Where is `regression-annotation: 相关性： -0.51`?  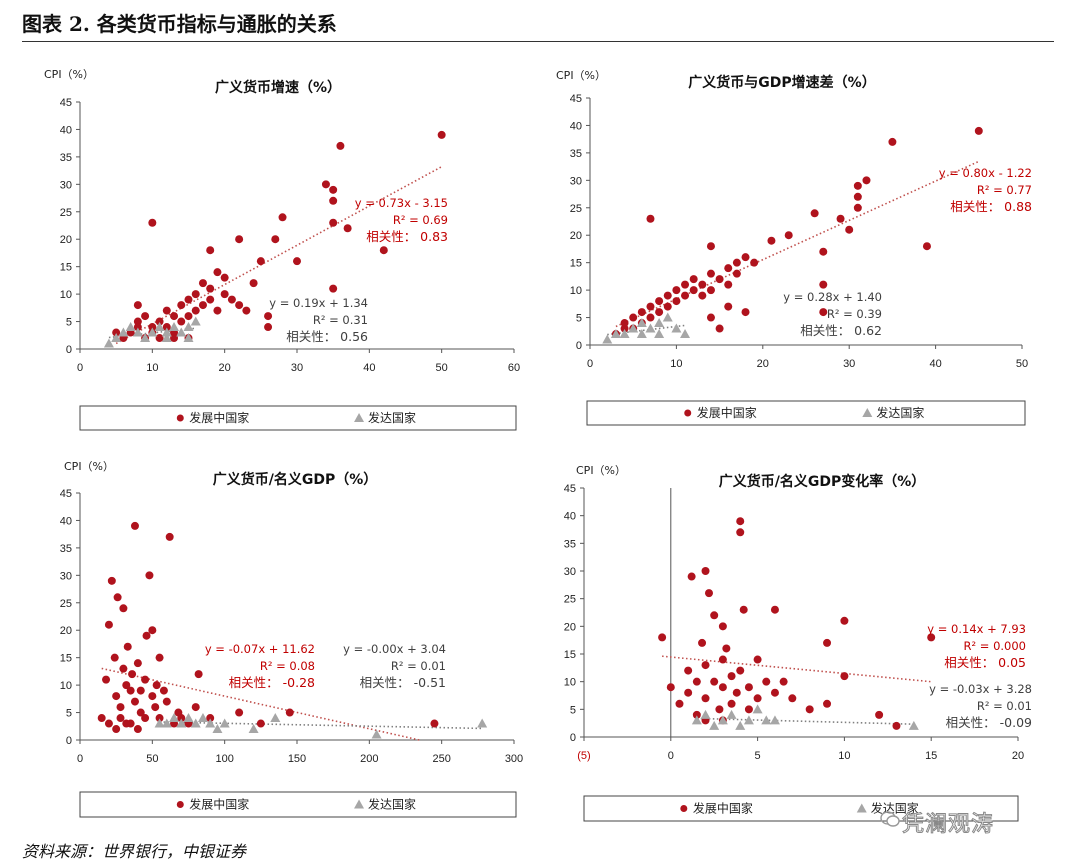 regression-annotation: 相关性： -0.51 is located at coordinates (403, 682).